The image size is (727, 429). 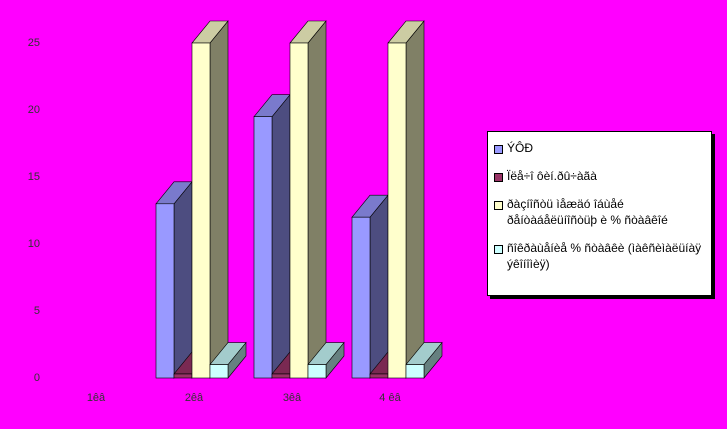 I want to click on legend-item: Ïëå÷î ôèí.ðû÷àãà, so click(x=599, y=176).